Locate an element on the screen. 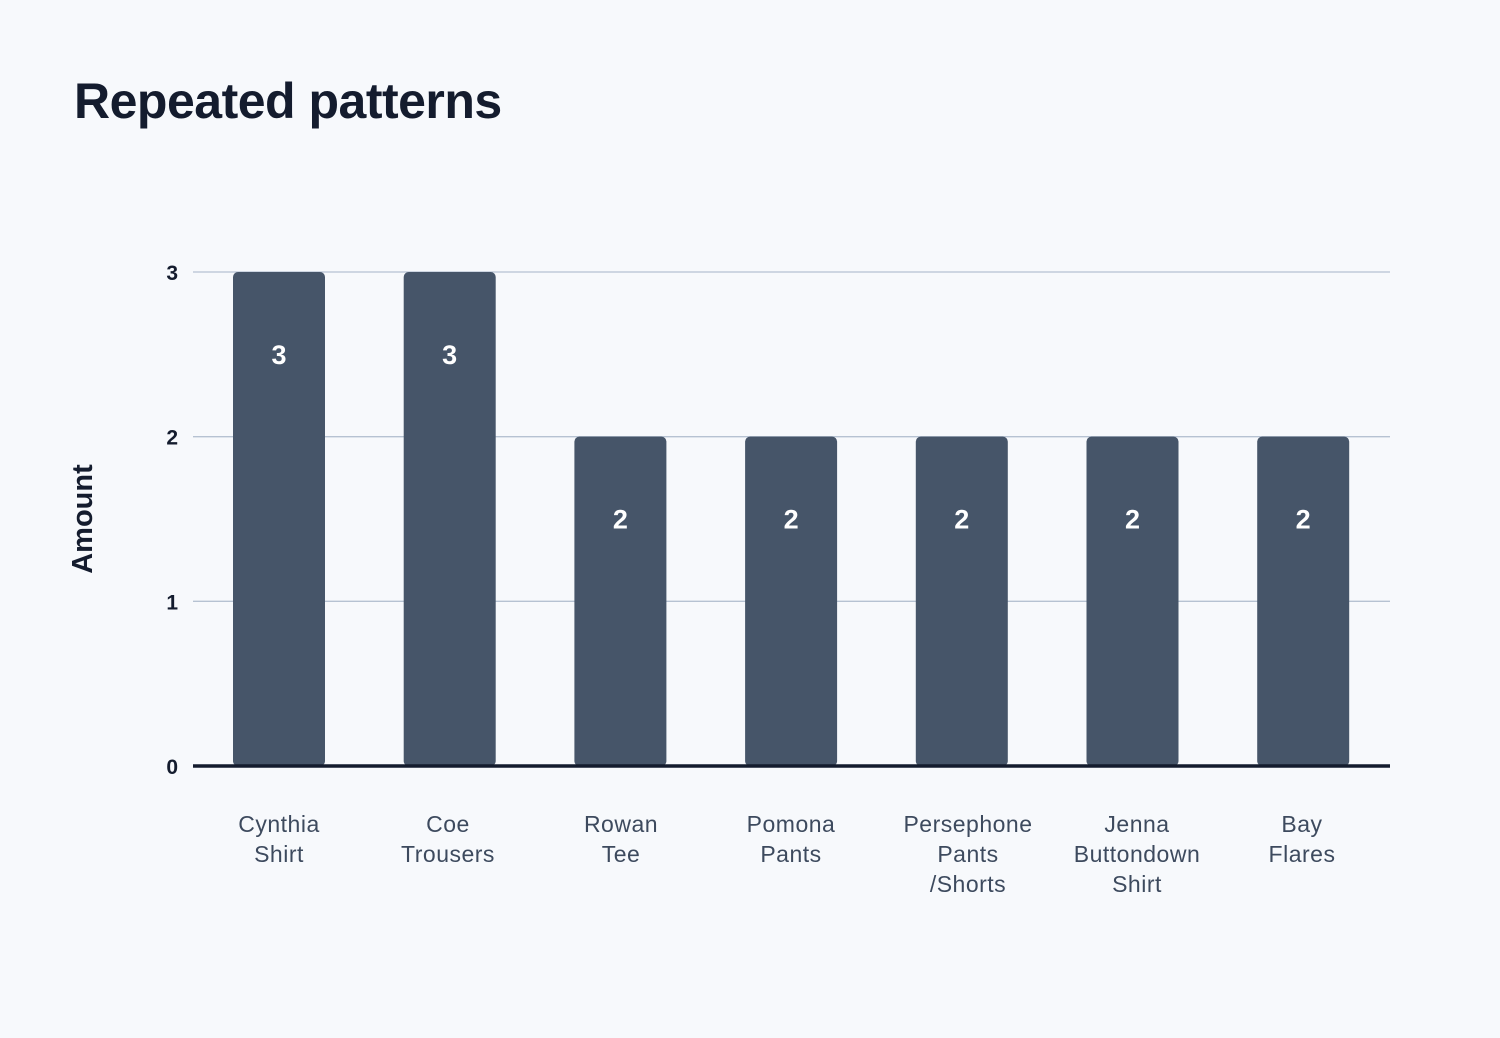  x-tick-label: Coe is located at coordinates (448, 824).